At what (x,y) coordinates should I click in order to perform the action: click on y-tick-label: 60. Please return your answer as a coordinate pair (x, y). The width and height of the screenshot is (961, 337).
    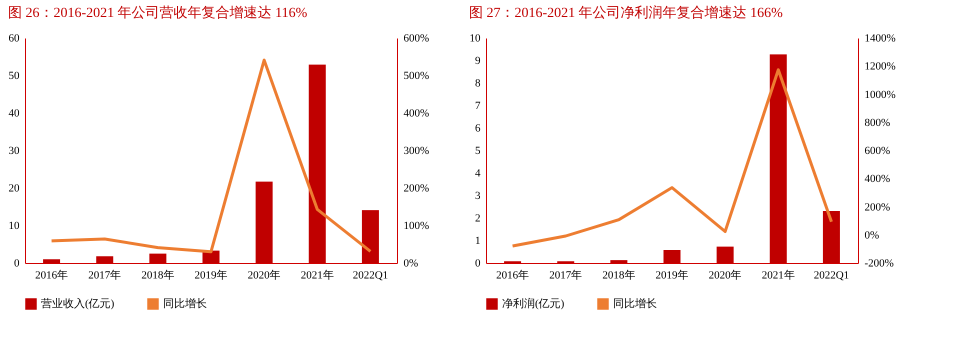
    Looking at the image, I should click on (14, 38).